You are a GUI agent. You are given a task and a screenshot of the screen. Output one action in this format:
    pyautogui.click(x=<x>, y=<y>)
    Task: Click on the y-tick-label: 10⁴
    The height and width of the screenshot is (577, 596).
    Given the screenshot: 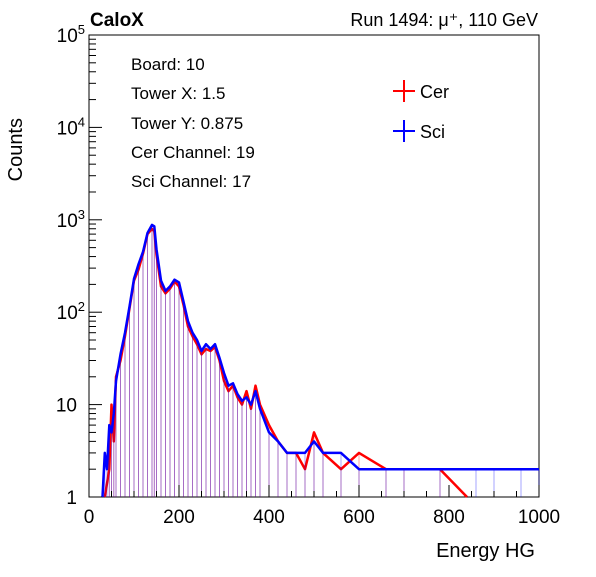 What is the action you would take?
    pyautogui.click(x=71, y=126)
    